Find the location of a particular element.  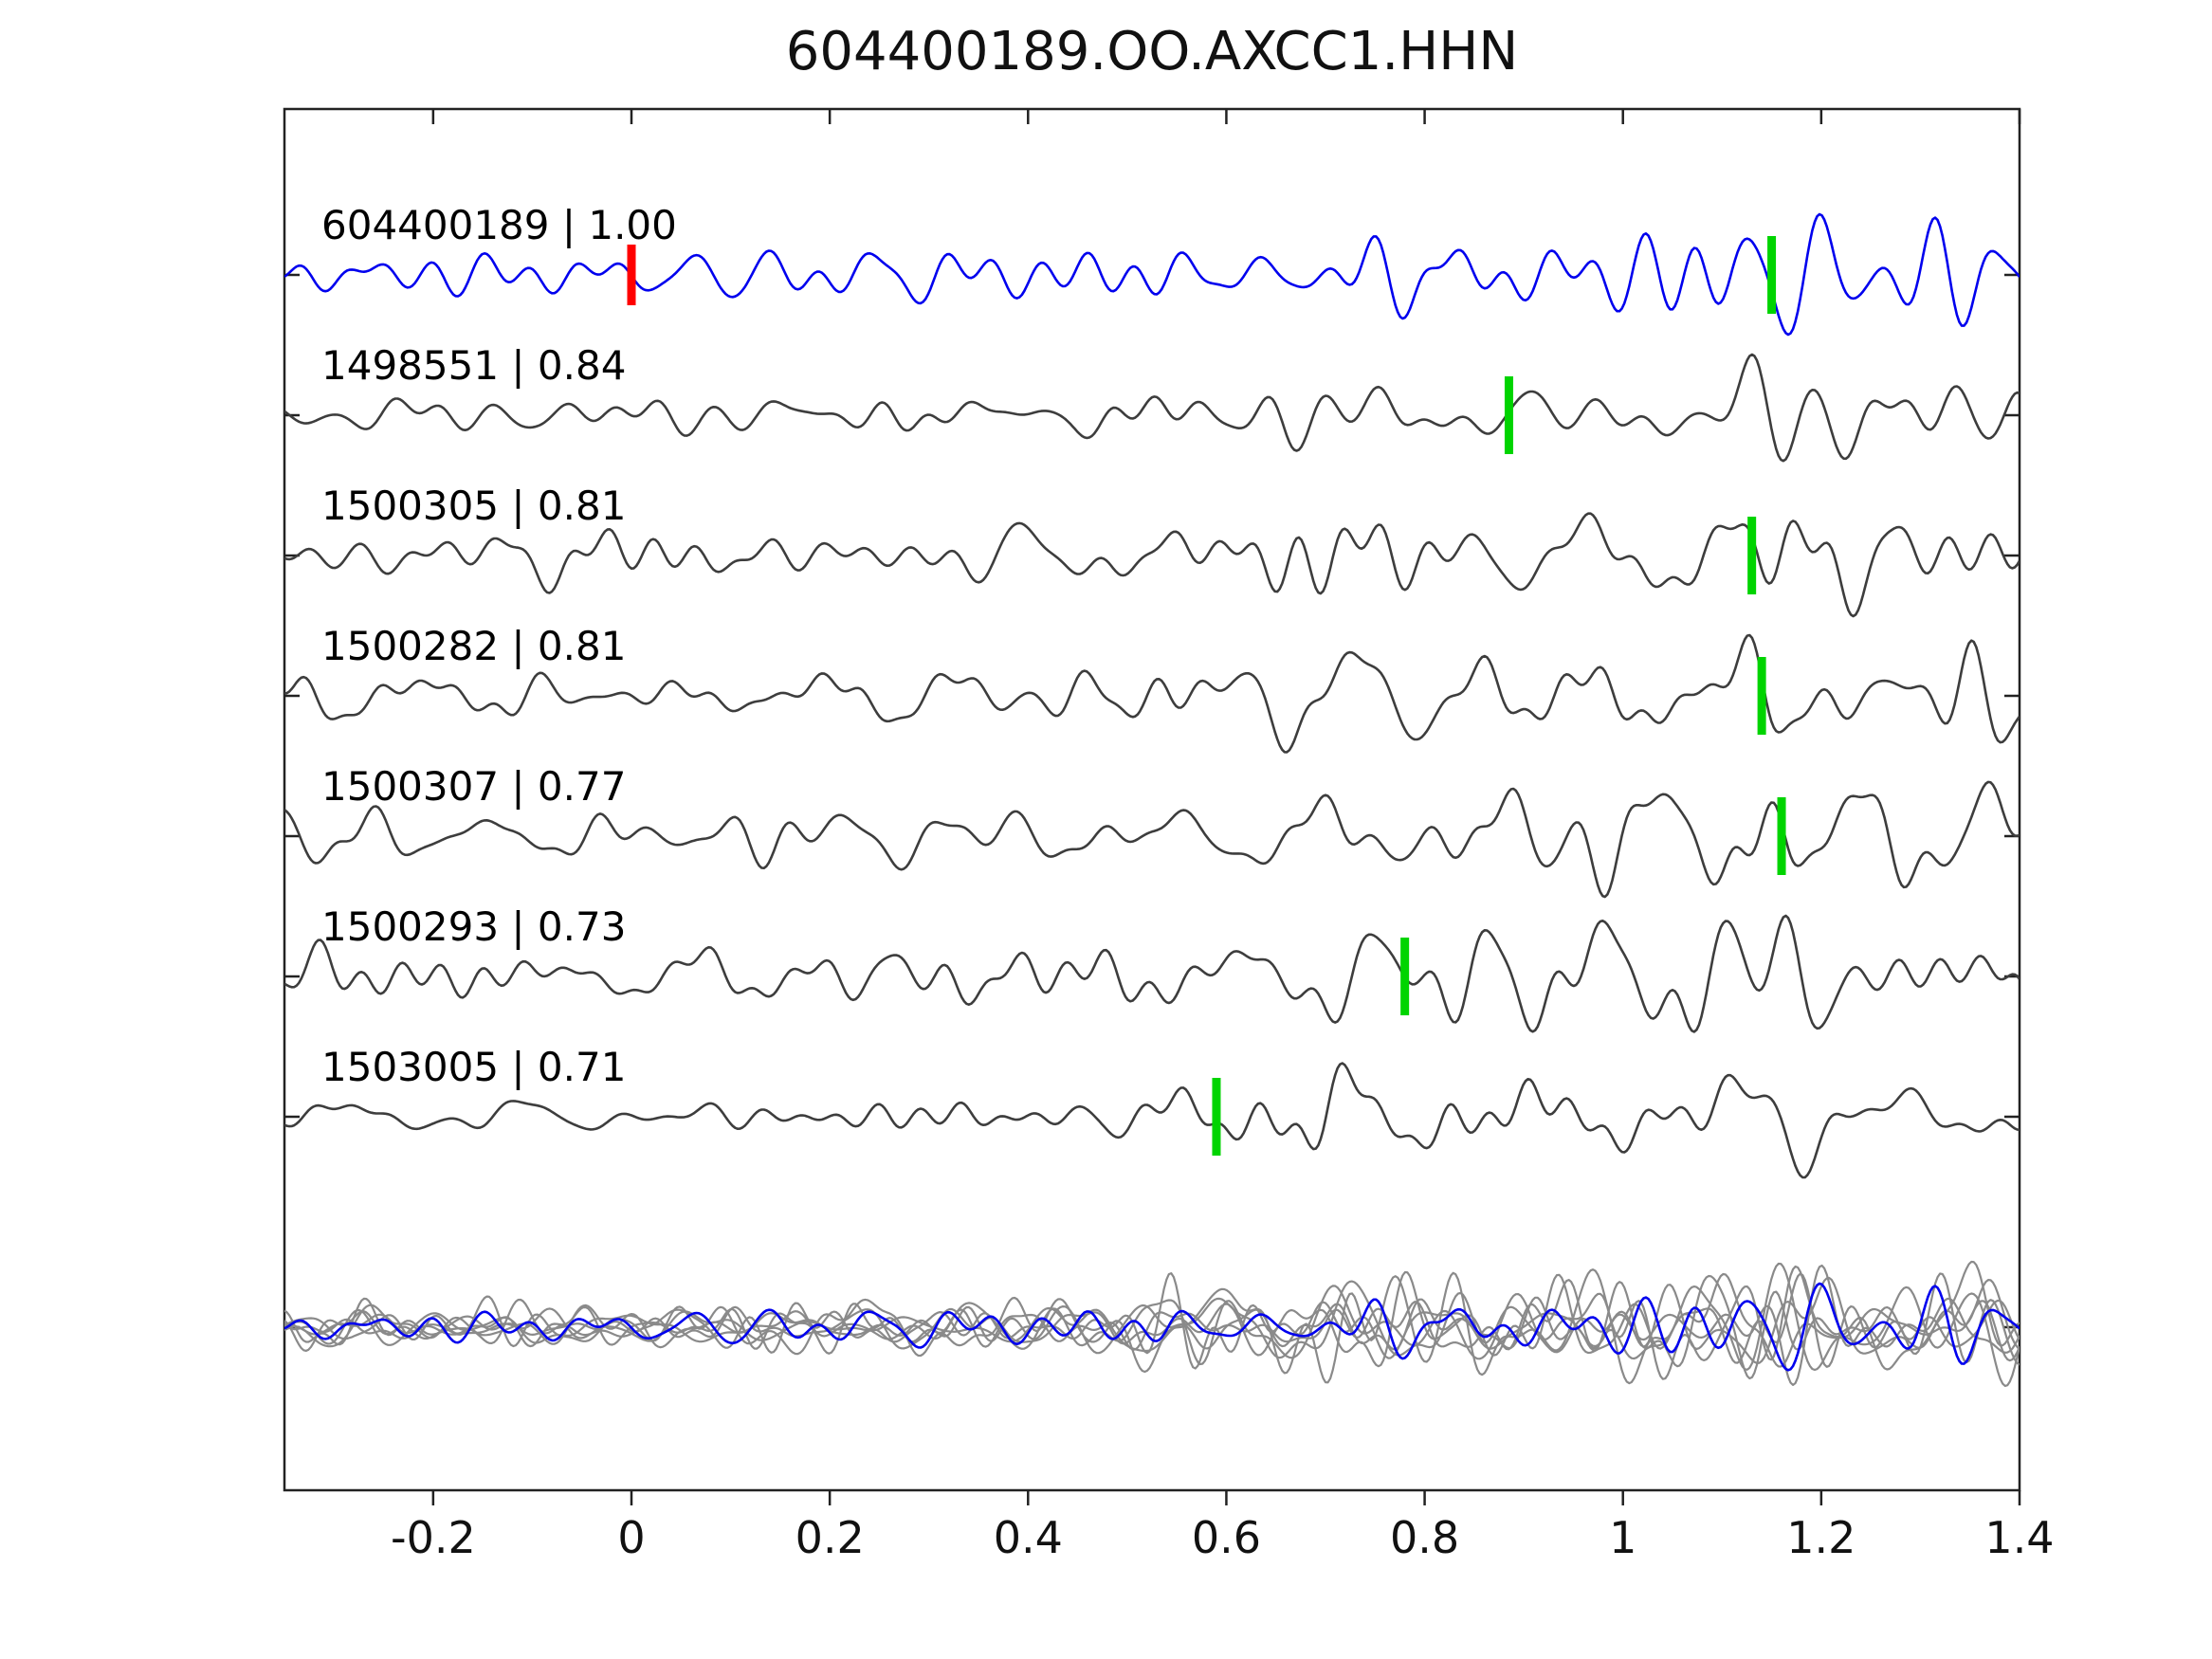

x-tick-label: 1.2 is located at coordinates (1821, 1537).